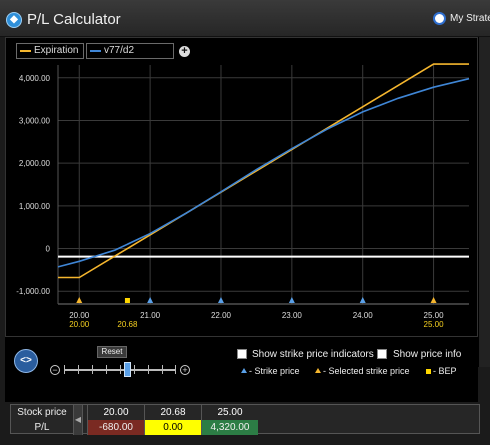  Describe the element at coordinates (56, 50) in the screenshot. I see `legend-expiration-label: Expiration` at that location.